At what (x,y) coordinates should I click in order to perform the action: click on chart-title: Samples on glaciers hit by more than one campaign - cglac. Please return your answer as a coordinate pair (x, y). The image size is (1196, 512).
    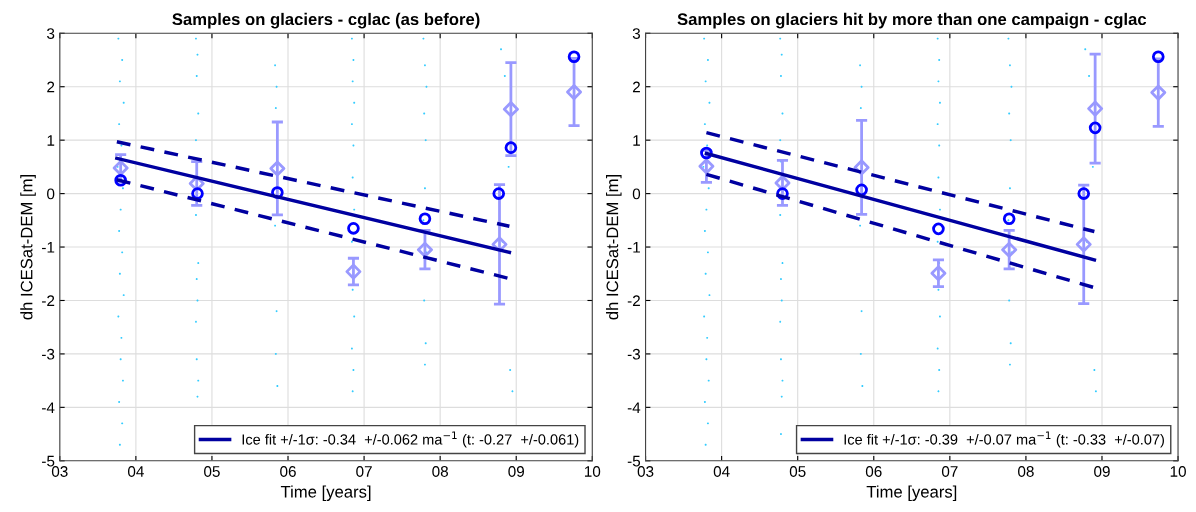
    Looking at the image, I should click on (912, 20).